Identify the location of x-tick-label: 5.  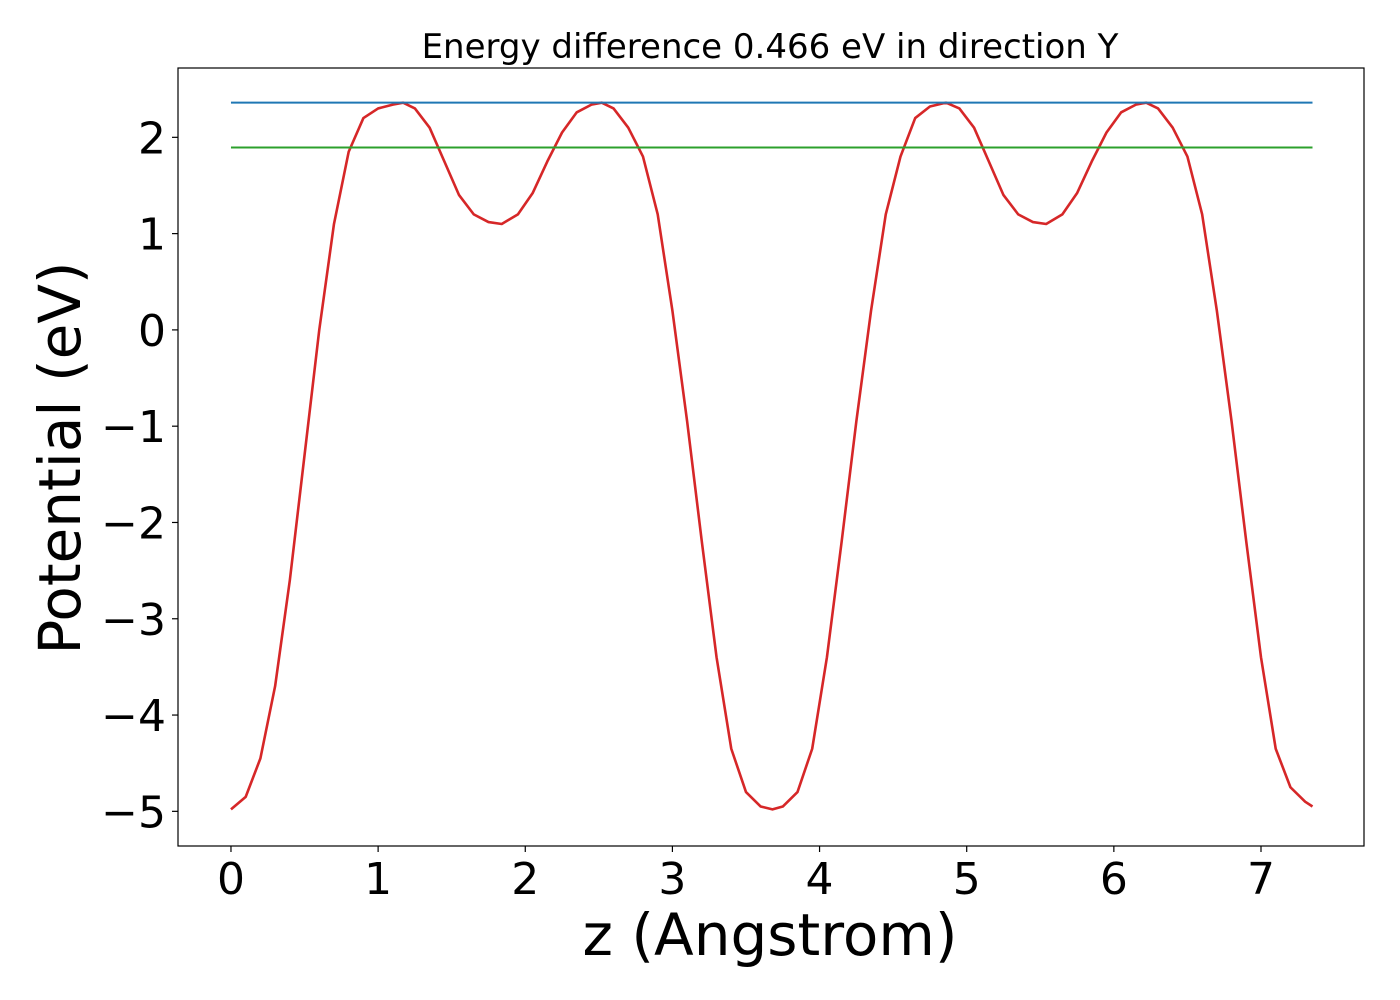
(967, 879).